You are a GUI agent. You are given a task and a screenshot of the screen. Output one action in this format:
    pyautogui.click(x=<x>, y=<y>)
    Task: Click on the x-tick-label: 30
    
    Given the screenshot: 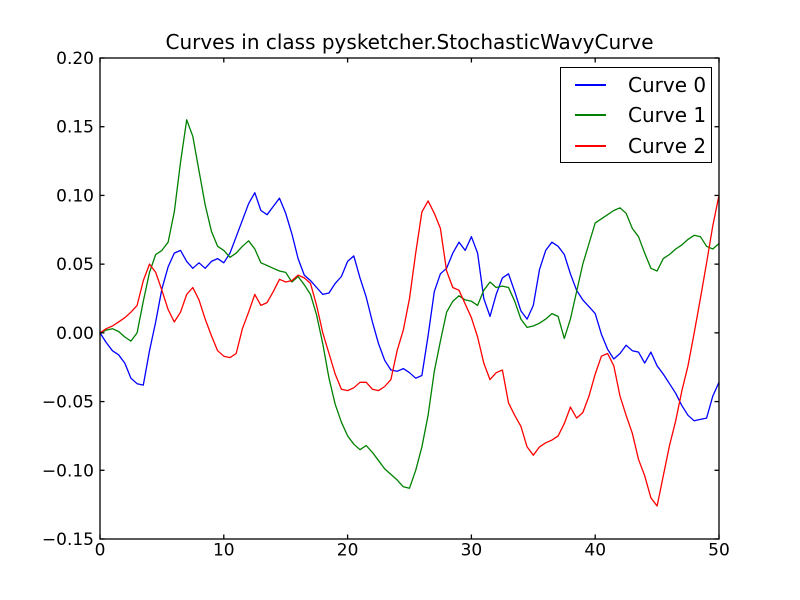 What is the action you would take?
    pyautogui.click(x=472, y=551)
    